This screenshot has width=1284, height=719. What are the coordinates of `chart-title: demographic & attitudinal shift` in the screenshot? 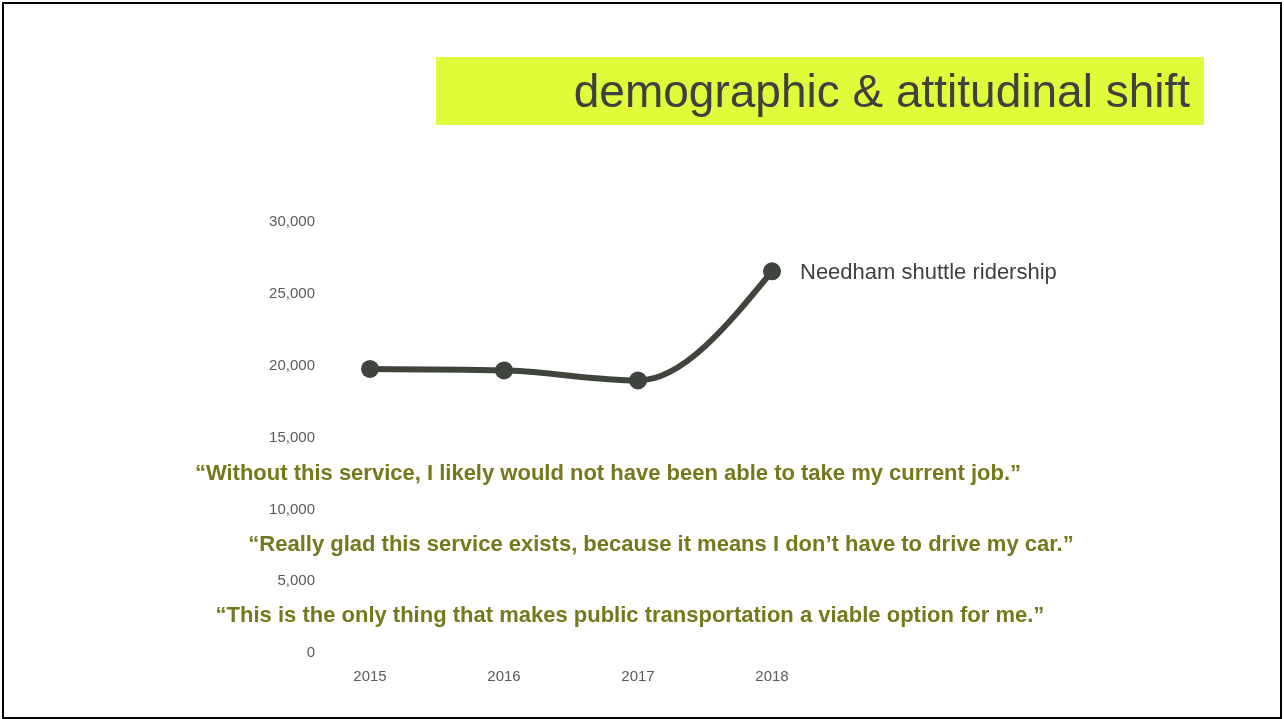 It's located at (820, 91).